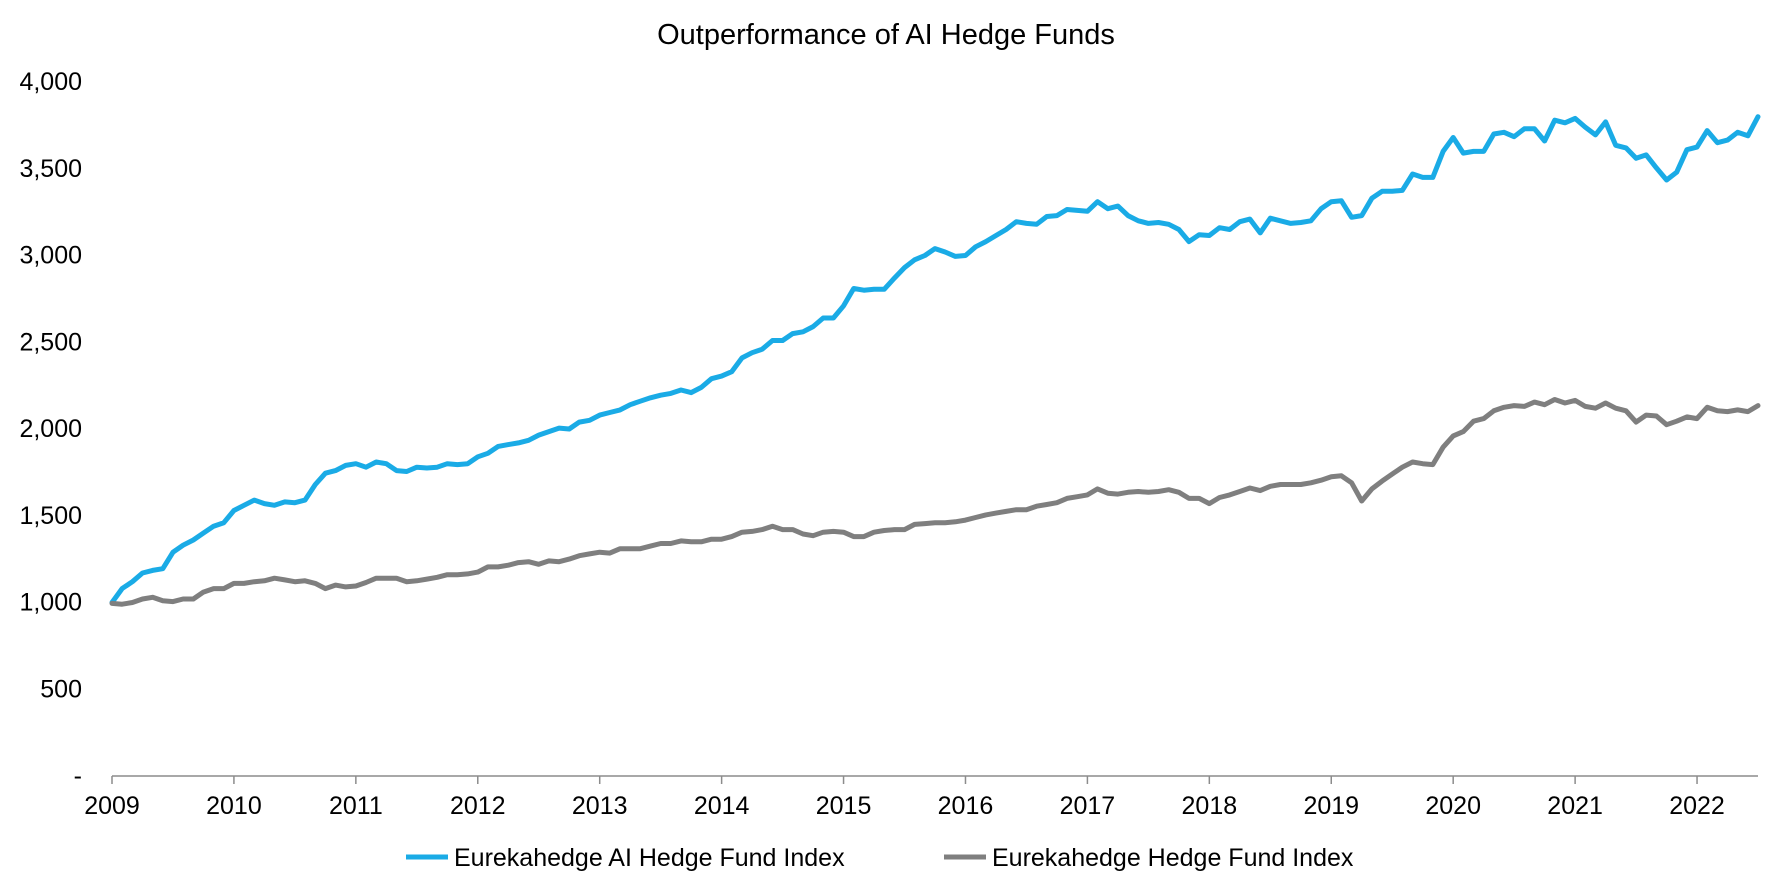 The image size is (1772, 886). Describe the element at coordinates (844, 806) in the screenshot. I see `x-tick-label-6: 2015` at that location.